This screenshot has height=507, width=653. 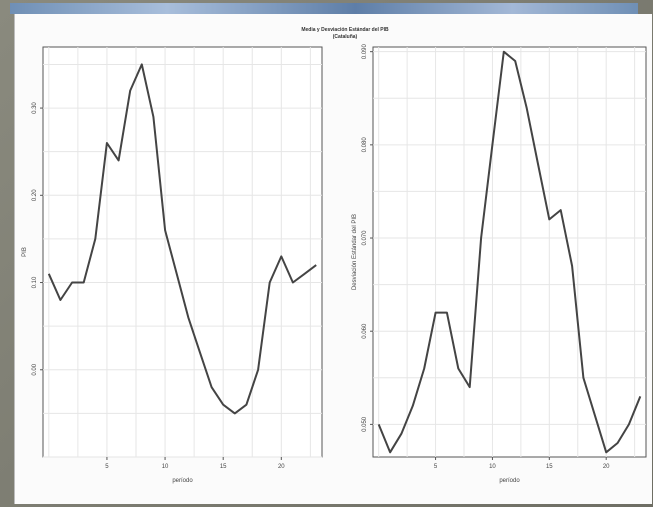 What do you see at coordinates (35, 195) in the screenshot?
I see `y-tick-label: 0.20` at bounding box center [35, 195].